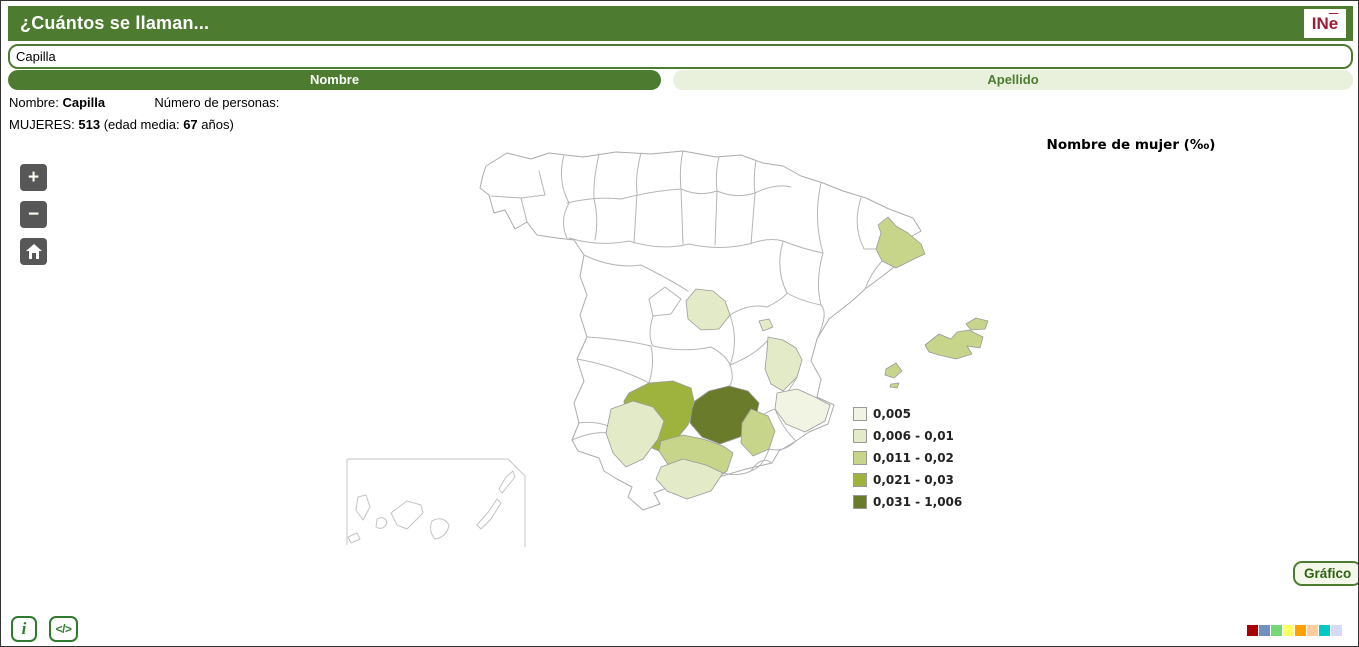 This screenshot has width=1359, height=647. What do you see at coordinates (84, 102) in the screenshot?
I see `name-value: Capilla` at bounding box center [84, 102].